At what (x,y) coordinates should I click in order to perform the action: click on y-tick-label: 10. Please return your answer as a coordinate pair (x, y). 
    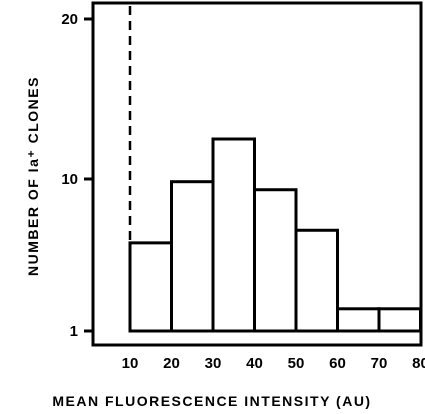
    Looking at the image, I should click on (69, 179).